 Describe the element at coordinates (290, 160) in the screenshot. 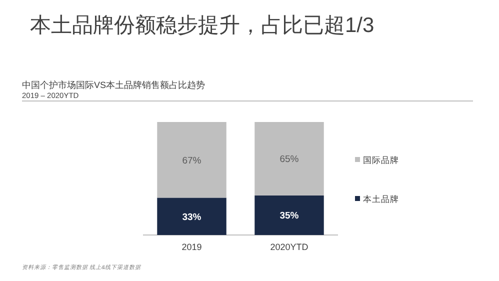

I see `data-label: 65%` at that location.